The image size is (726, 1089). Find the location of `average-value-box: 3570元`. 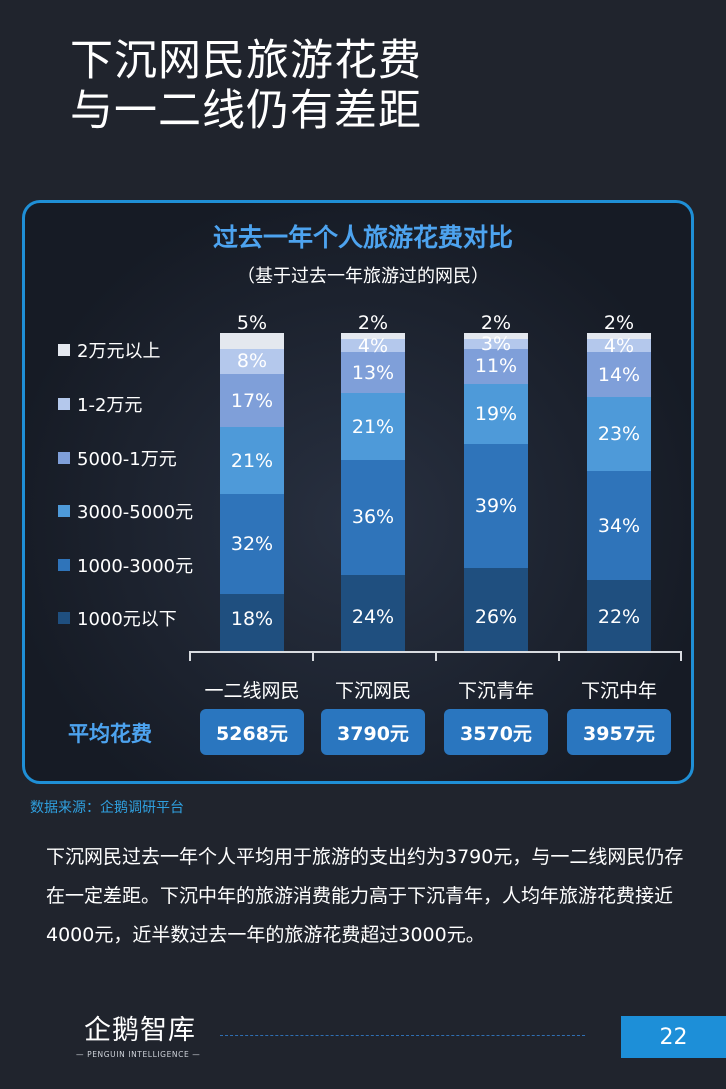

average-value-box: 3570元 is located at coordinates (496, 732).